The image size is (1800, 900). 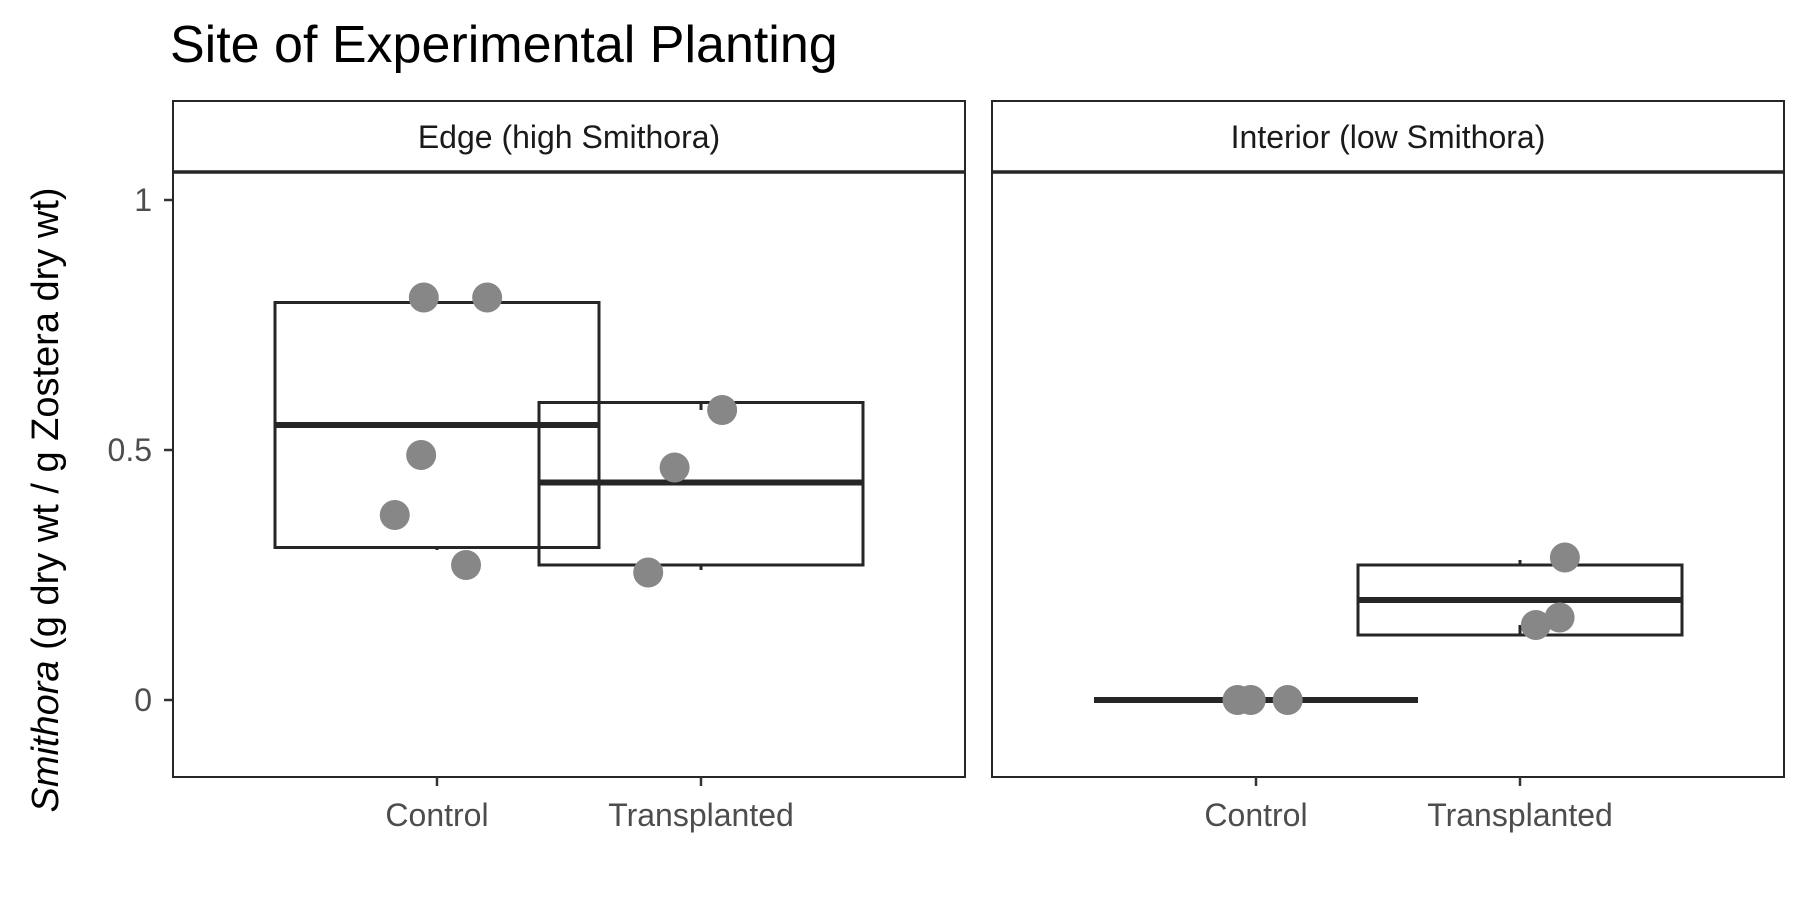 I want to click on y-axis-label: Smithora (g dry wt / g Zostera dry wt), so click(x=46, y=499).